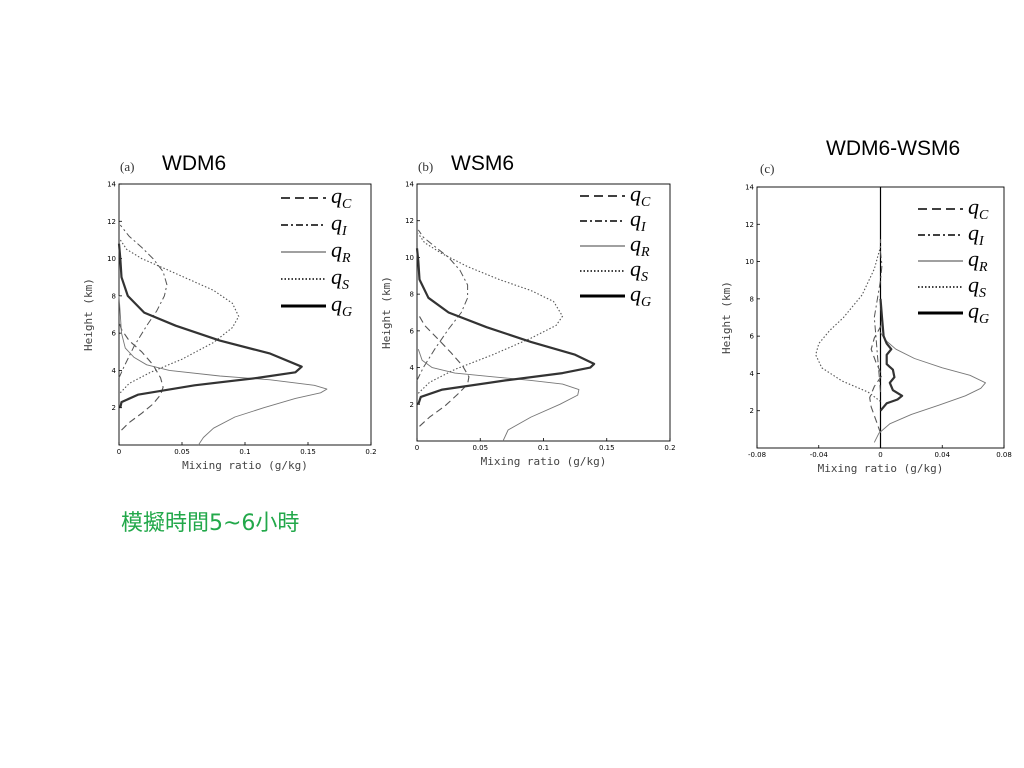 The image size is (1024, 768). Describe the element at coordinates (426, 166) in the screenshot. I see `panel-b-letter: (b)` at that location.